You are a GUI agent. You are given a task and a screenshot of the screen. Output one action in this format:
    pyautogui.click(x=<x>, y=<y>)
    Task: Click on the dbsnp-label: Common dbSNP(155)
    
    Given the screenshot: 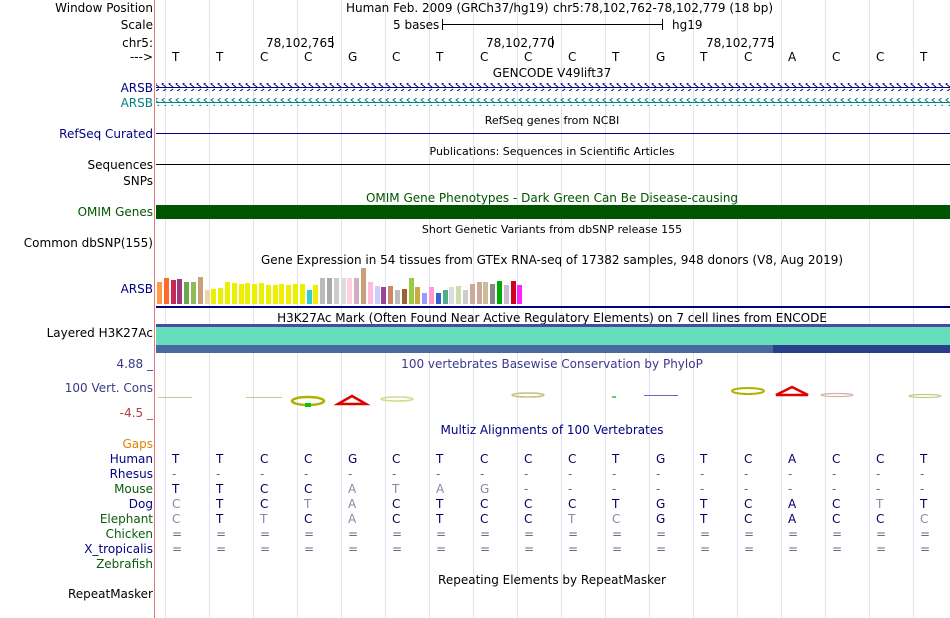 What is the action you would take?
    pyautogui.click(x=88, y=243)
    